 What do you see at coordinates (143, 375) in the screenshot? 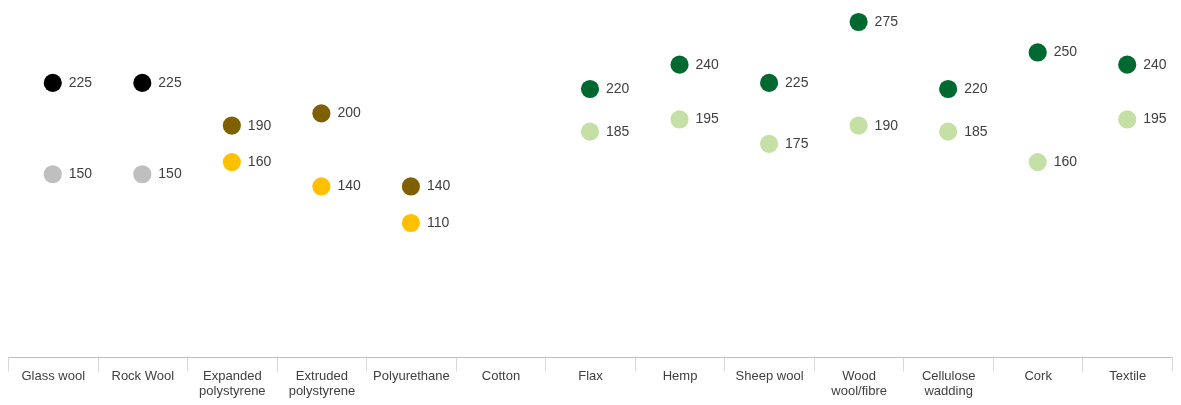
I see `x-tick-label: Rock Wool` at bounding box center [143, 375].